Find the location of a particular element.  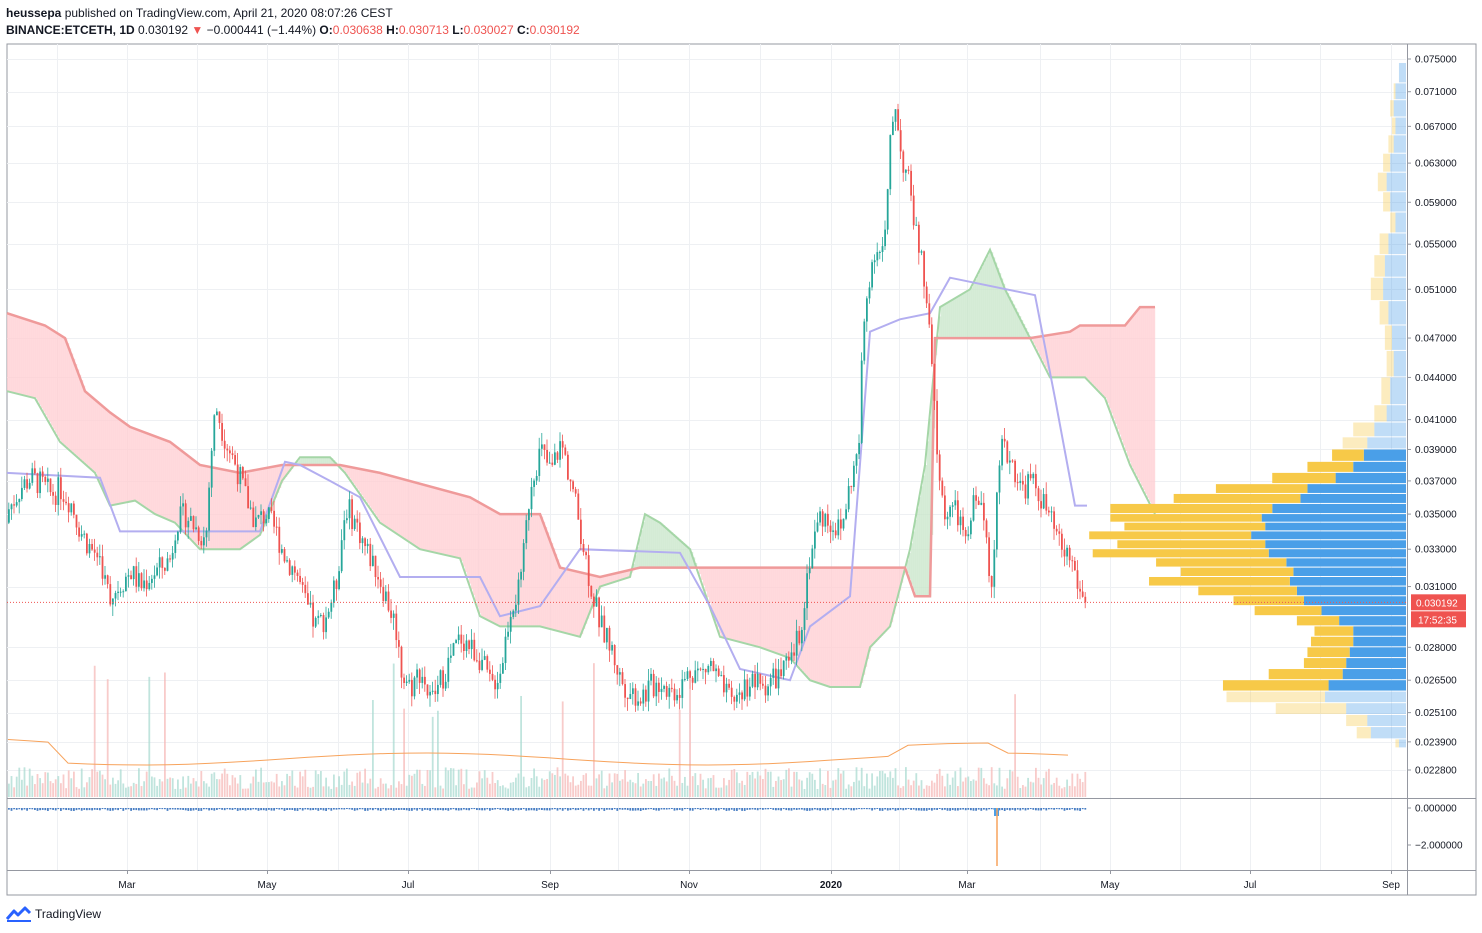

tradingview-footer: TradingView is located at coordinates (53, 914).